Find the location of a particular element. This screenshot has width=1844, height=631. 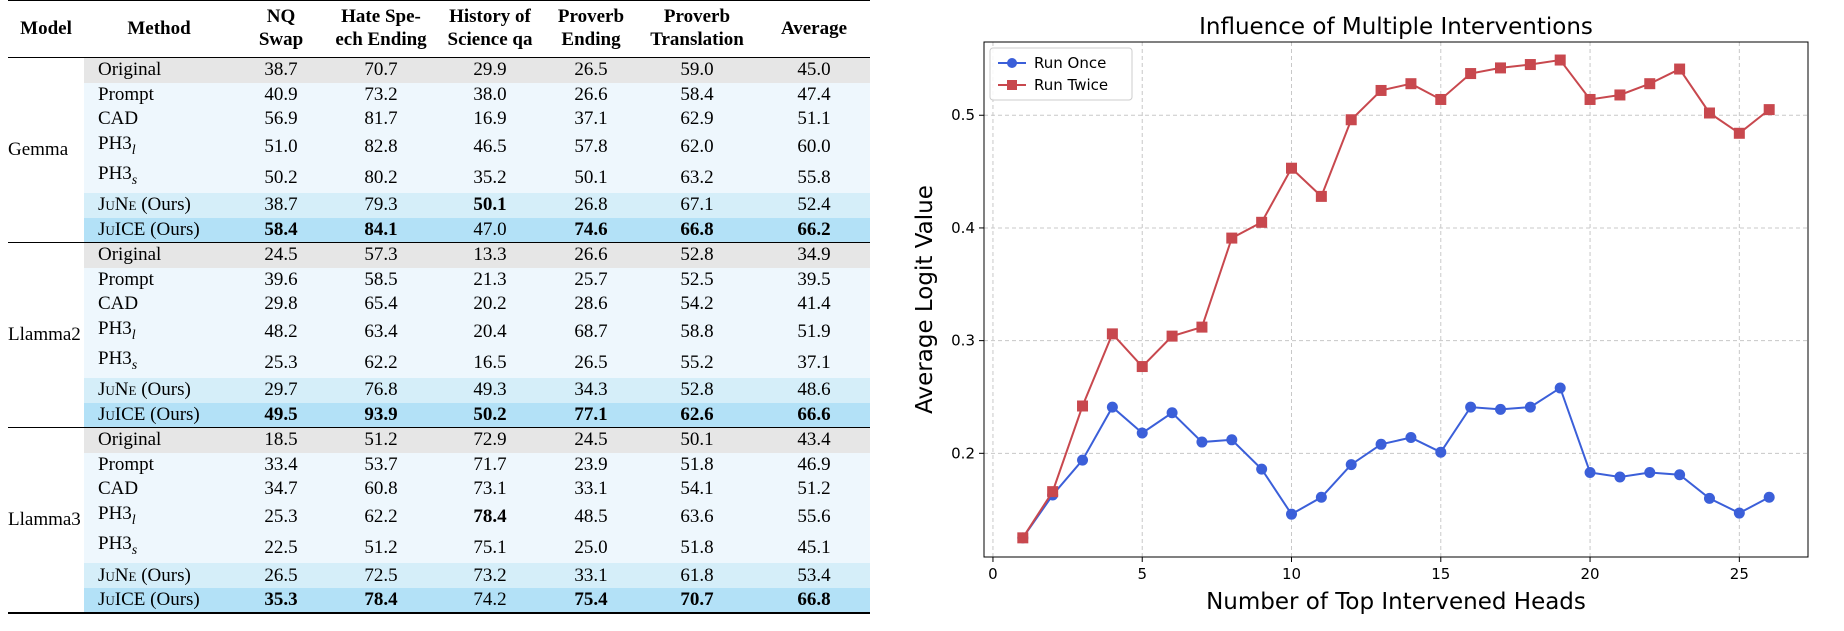

table-cell: 49.3 is located at coordinates (490, 390).